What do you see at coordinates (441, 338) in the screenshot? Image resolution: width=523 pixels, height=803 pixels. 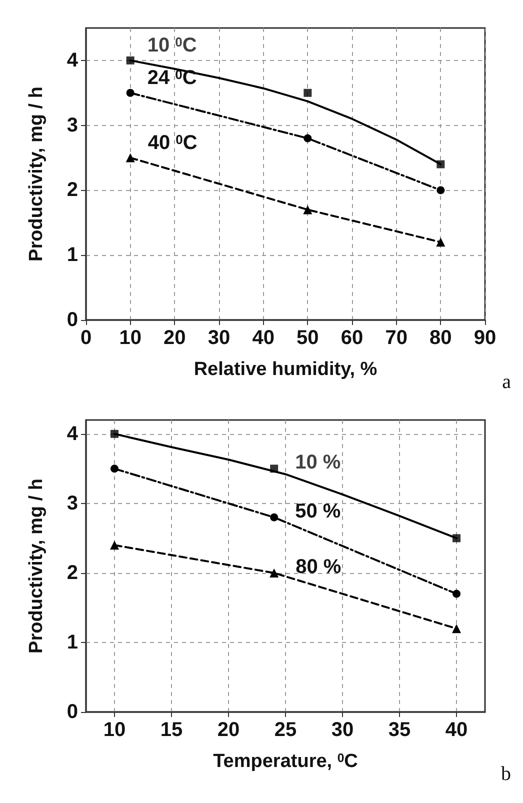 I see `x-tick-label: 80` at bounding box center [441, 338].